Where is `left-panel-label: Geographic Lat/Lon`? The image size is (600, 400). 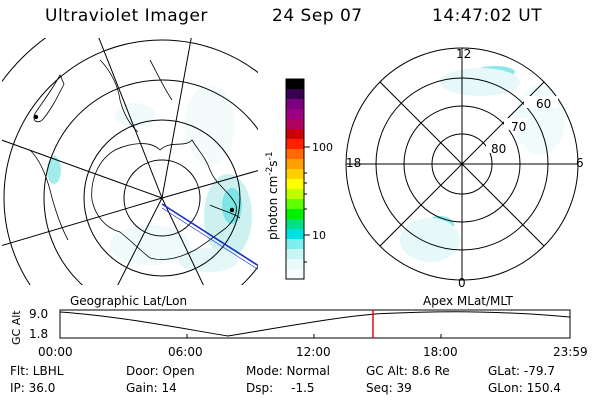
left-panel-label: Geographic Lat/Lon is located at coordinates (128, 301).